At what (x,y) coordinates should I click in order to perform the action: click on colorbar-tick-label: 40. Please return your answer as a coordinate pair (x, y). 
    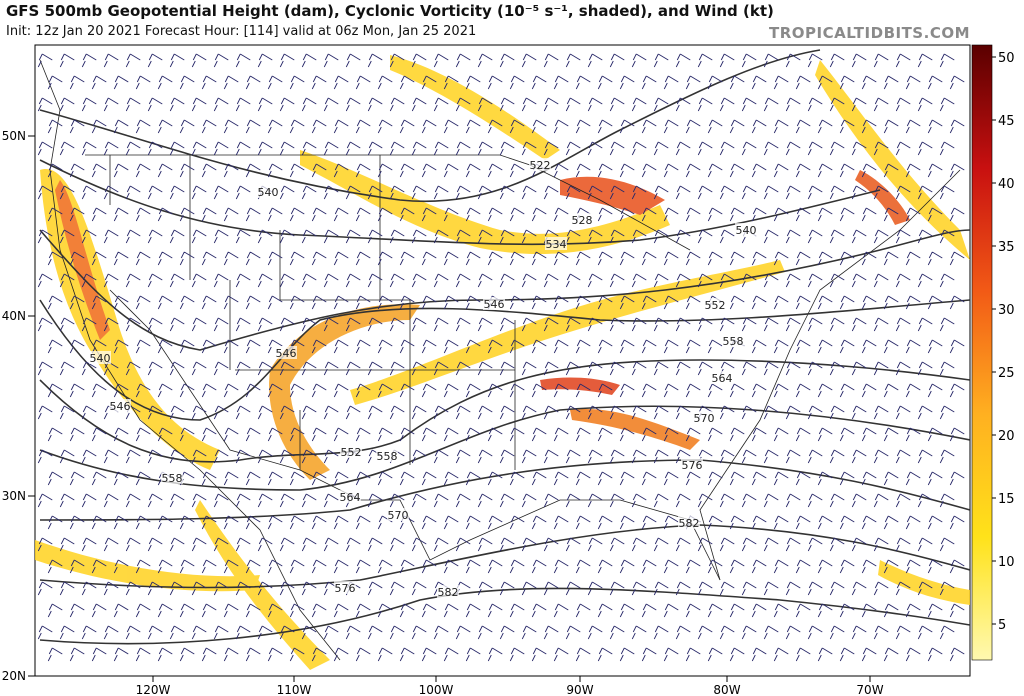
    Looking at the image, I should click on (1006, 184).